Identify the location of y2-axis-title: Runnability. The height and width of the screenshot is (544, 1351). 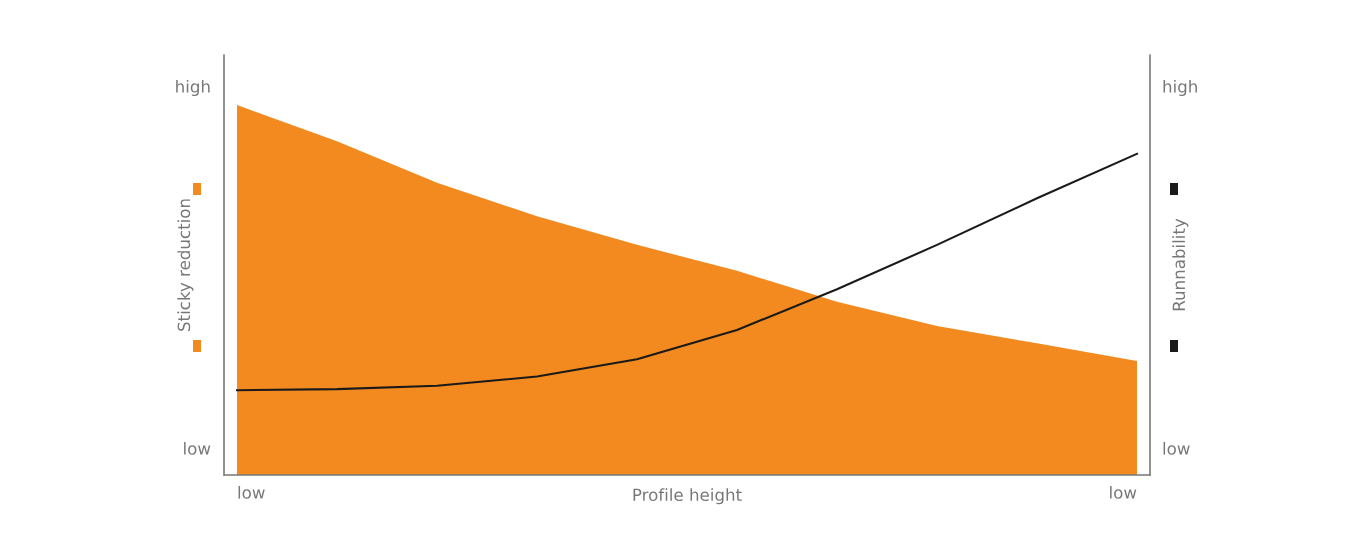
(1180, 264).